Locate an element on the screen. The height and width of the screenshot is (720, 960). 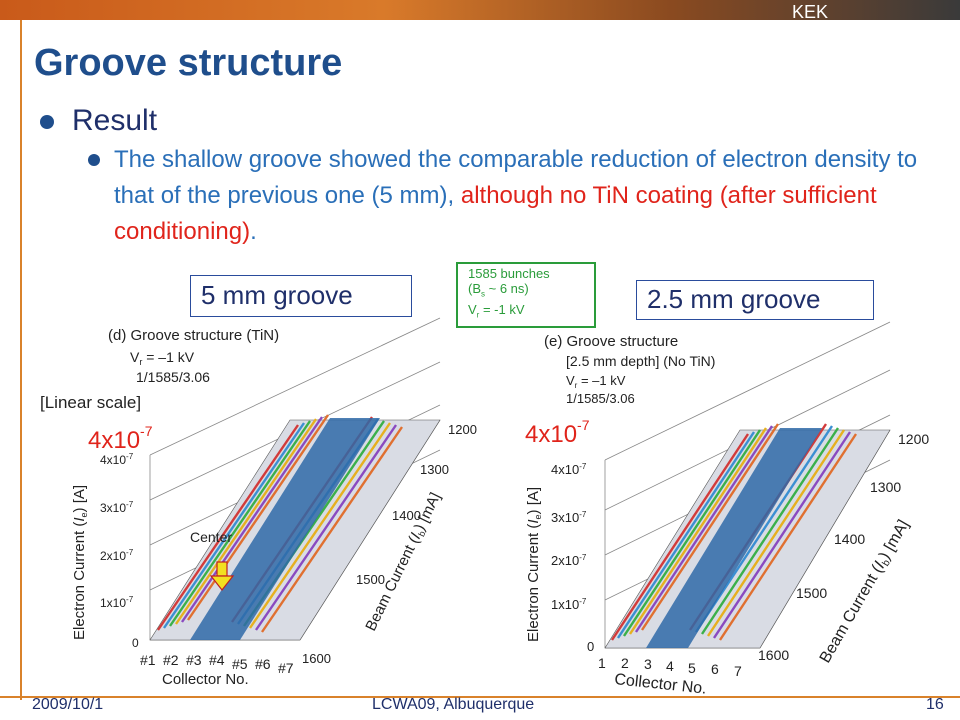
conditions-line-1: 1585 bunches is located at coordinates (509, 273).